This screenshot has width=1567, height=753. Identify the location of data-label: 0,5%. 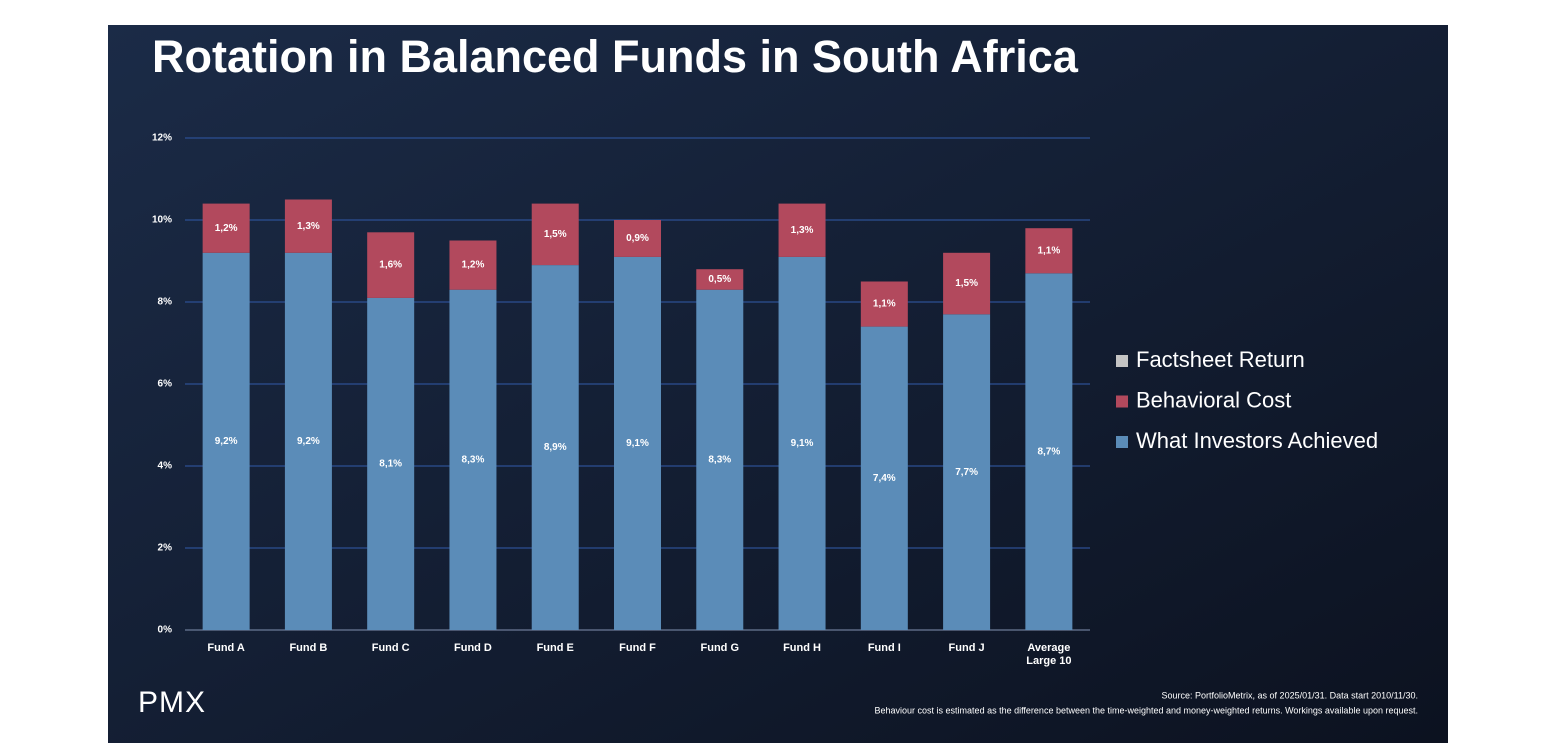
(719, 279).